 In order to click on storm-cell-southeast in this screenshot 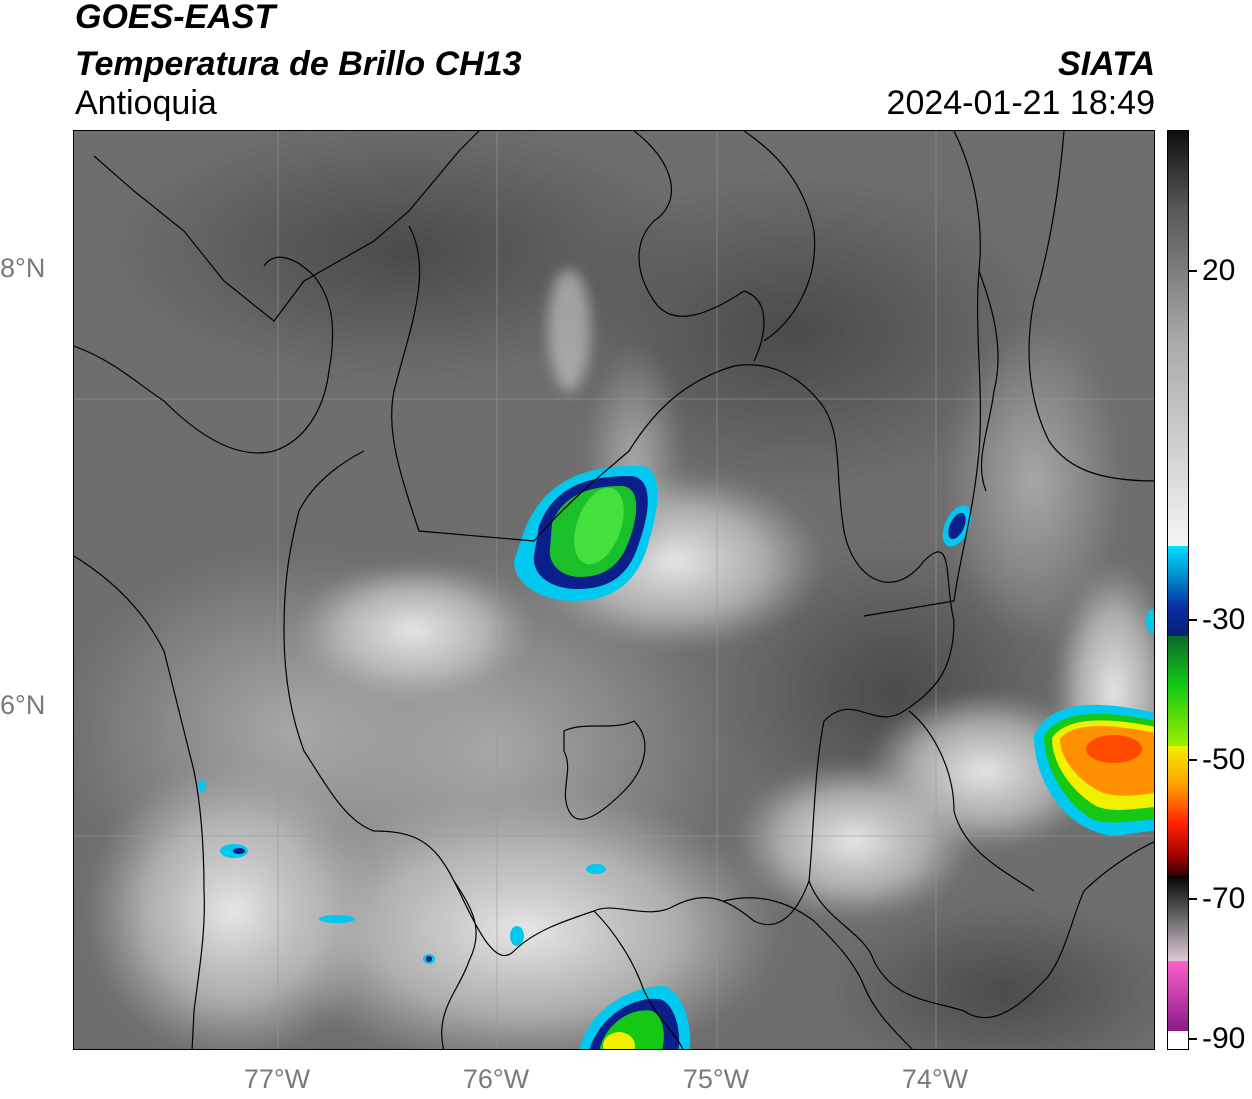, I will do `click(1094, 770)`.